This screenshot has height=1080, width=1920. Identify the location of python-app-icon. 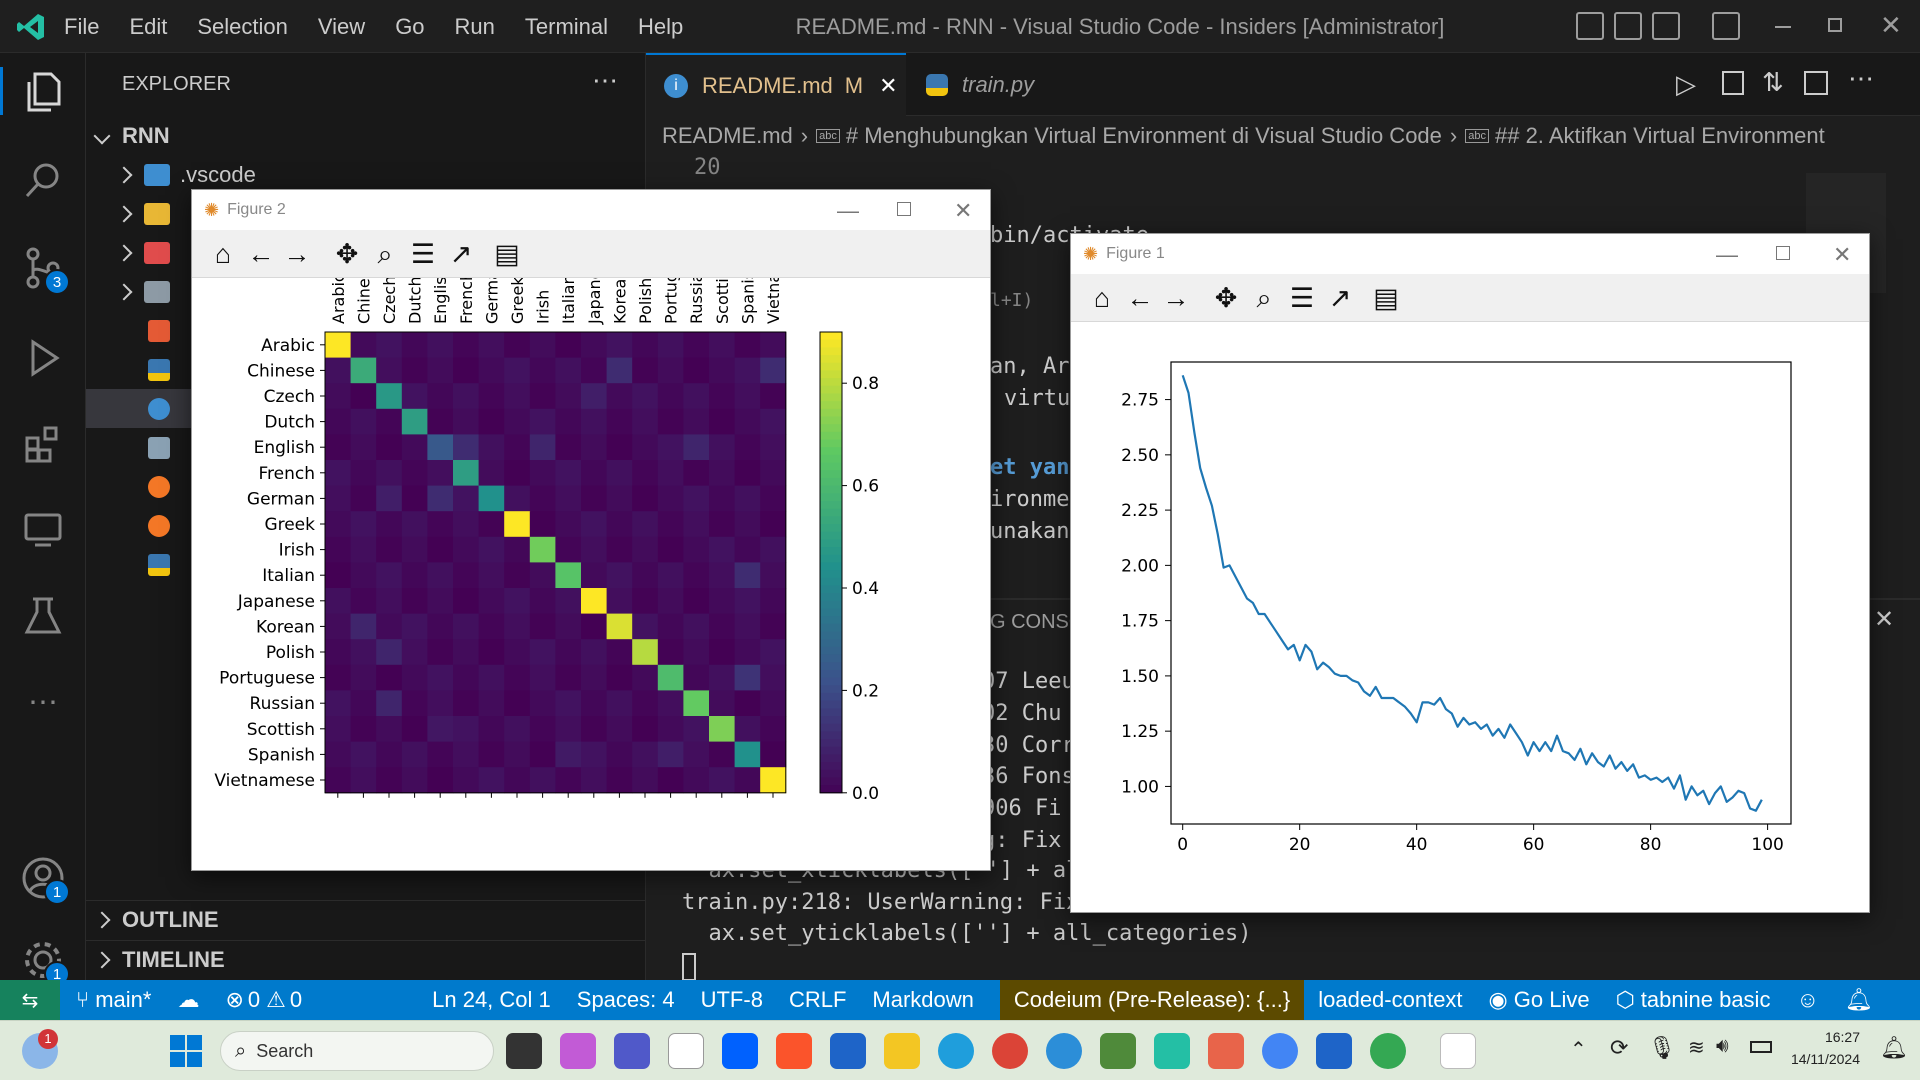
(1458, 1051).